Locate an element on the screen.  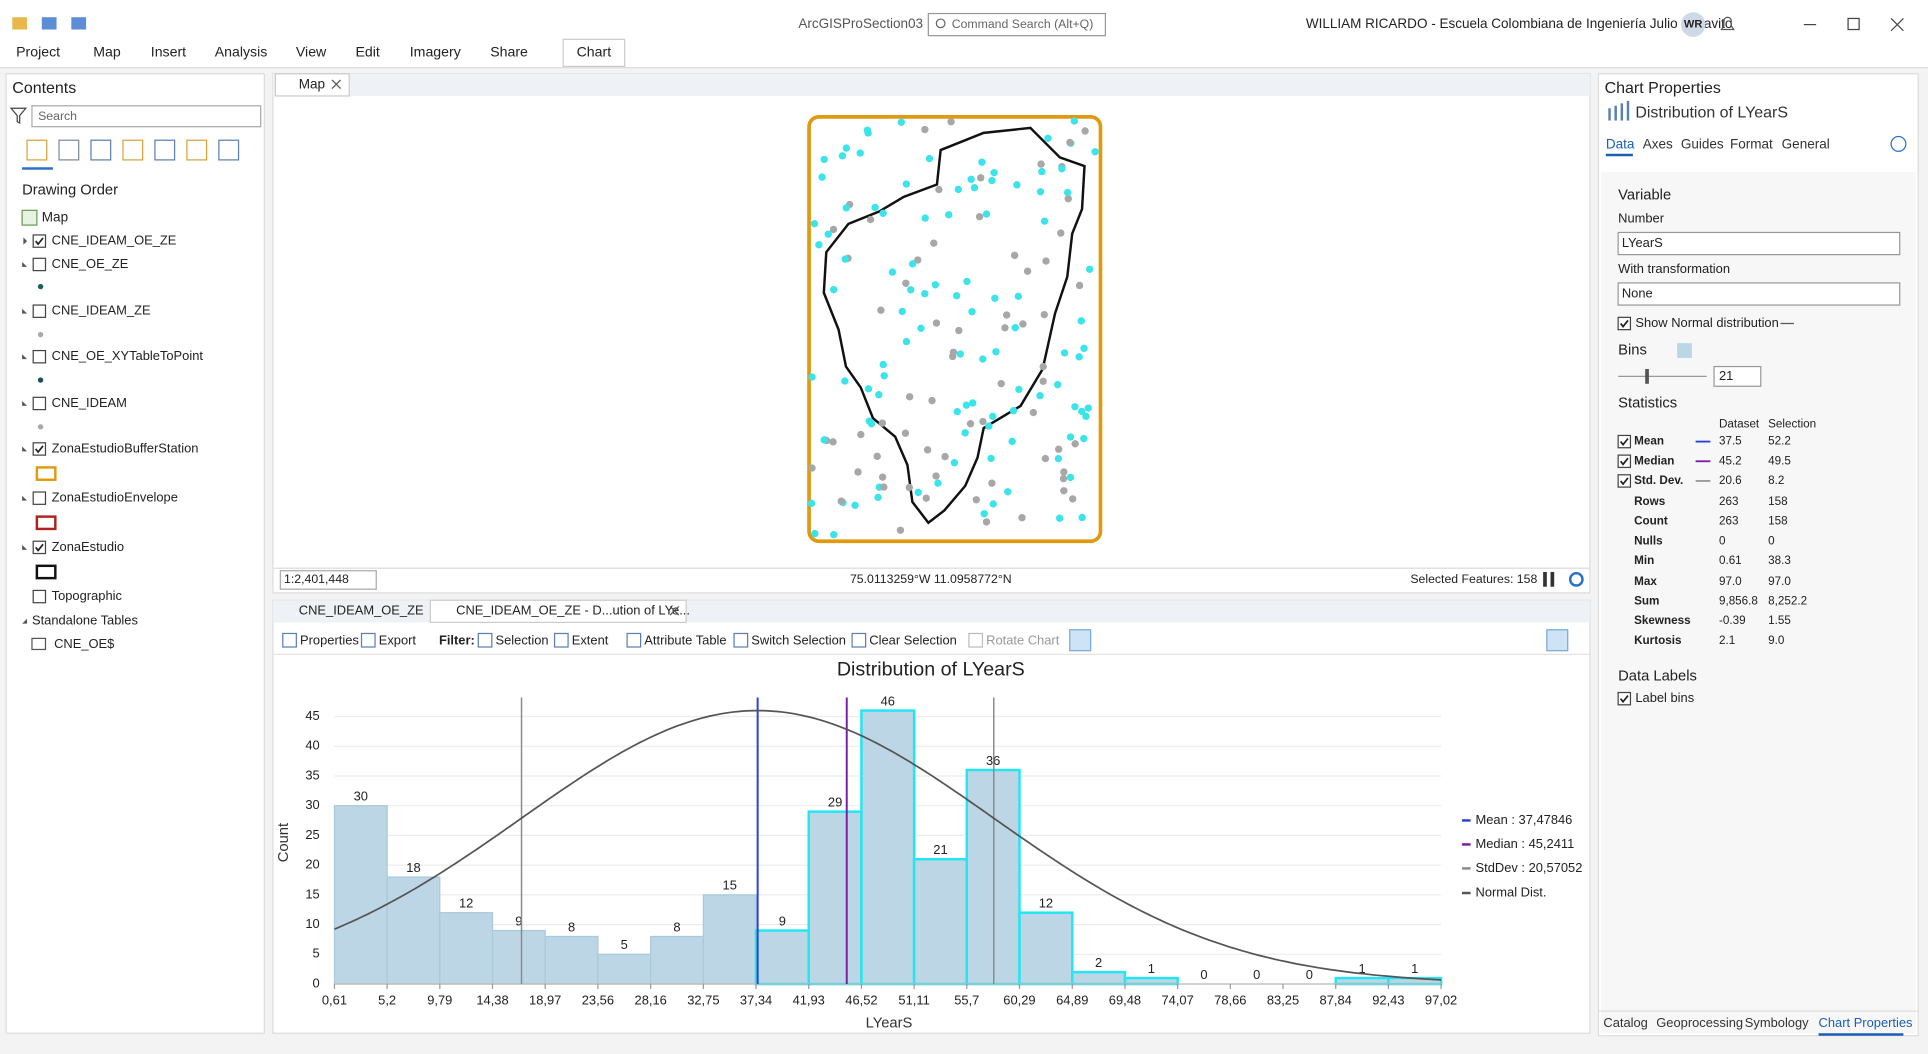
scale-box is located at coordinates (328, 580).